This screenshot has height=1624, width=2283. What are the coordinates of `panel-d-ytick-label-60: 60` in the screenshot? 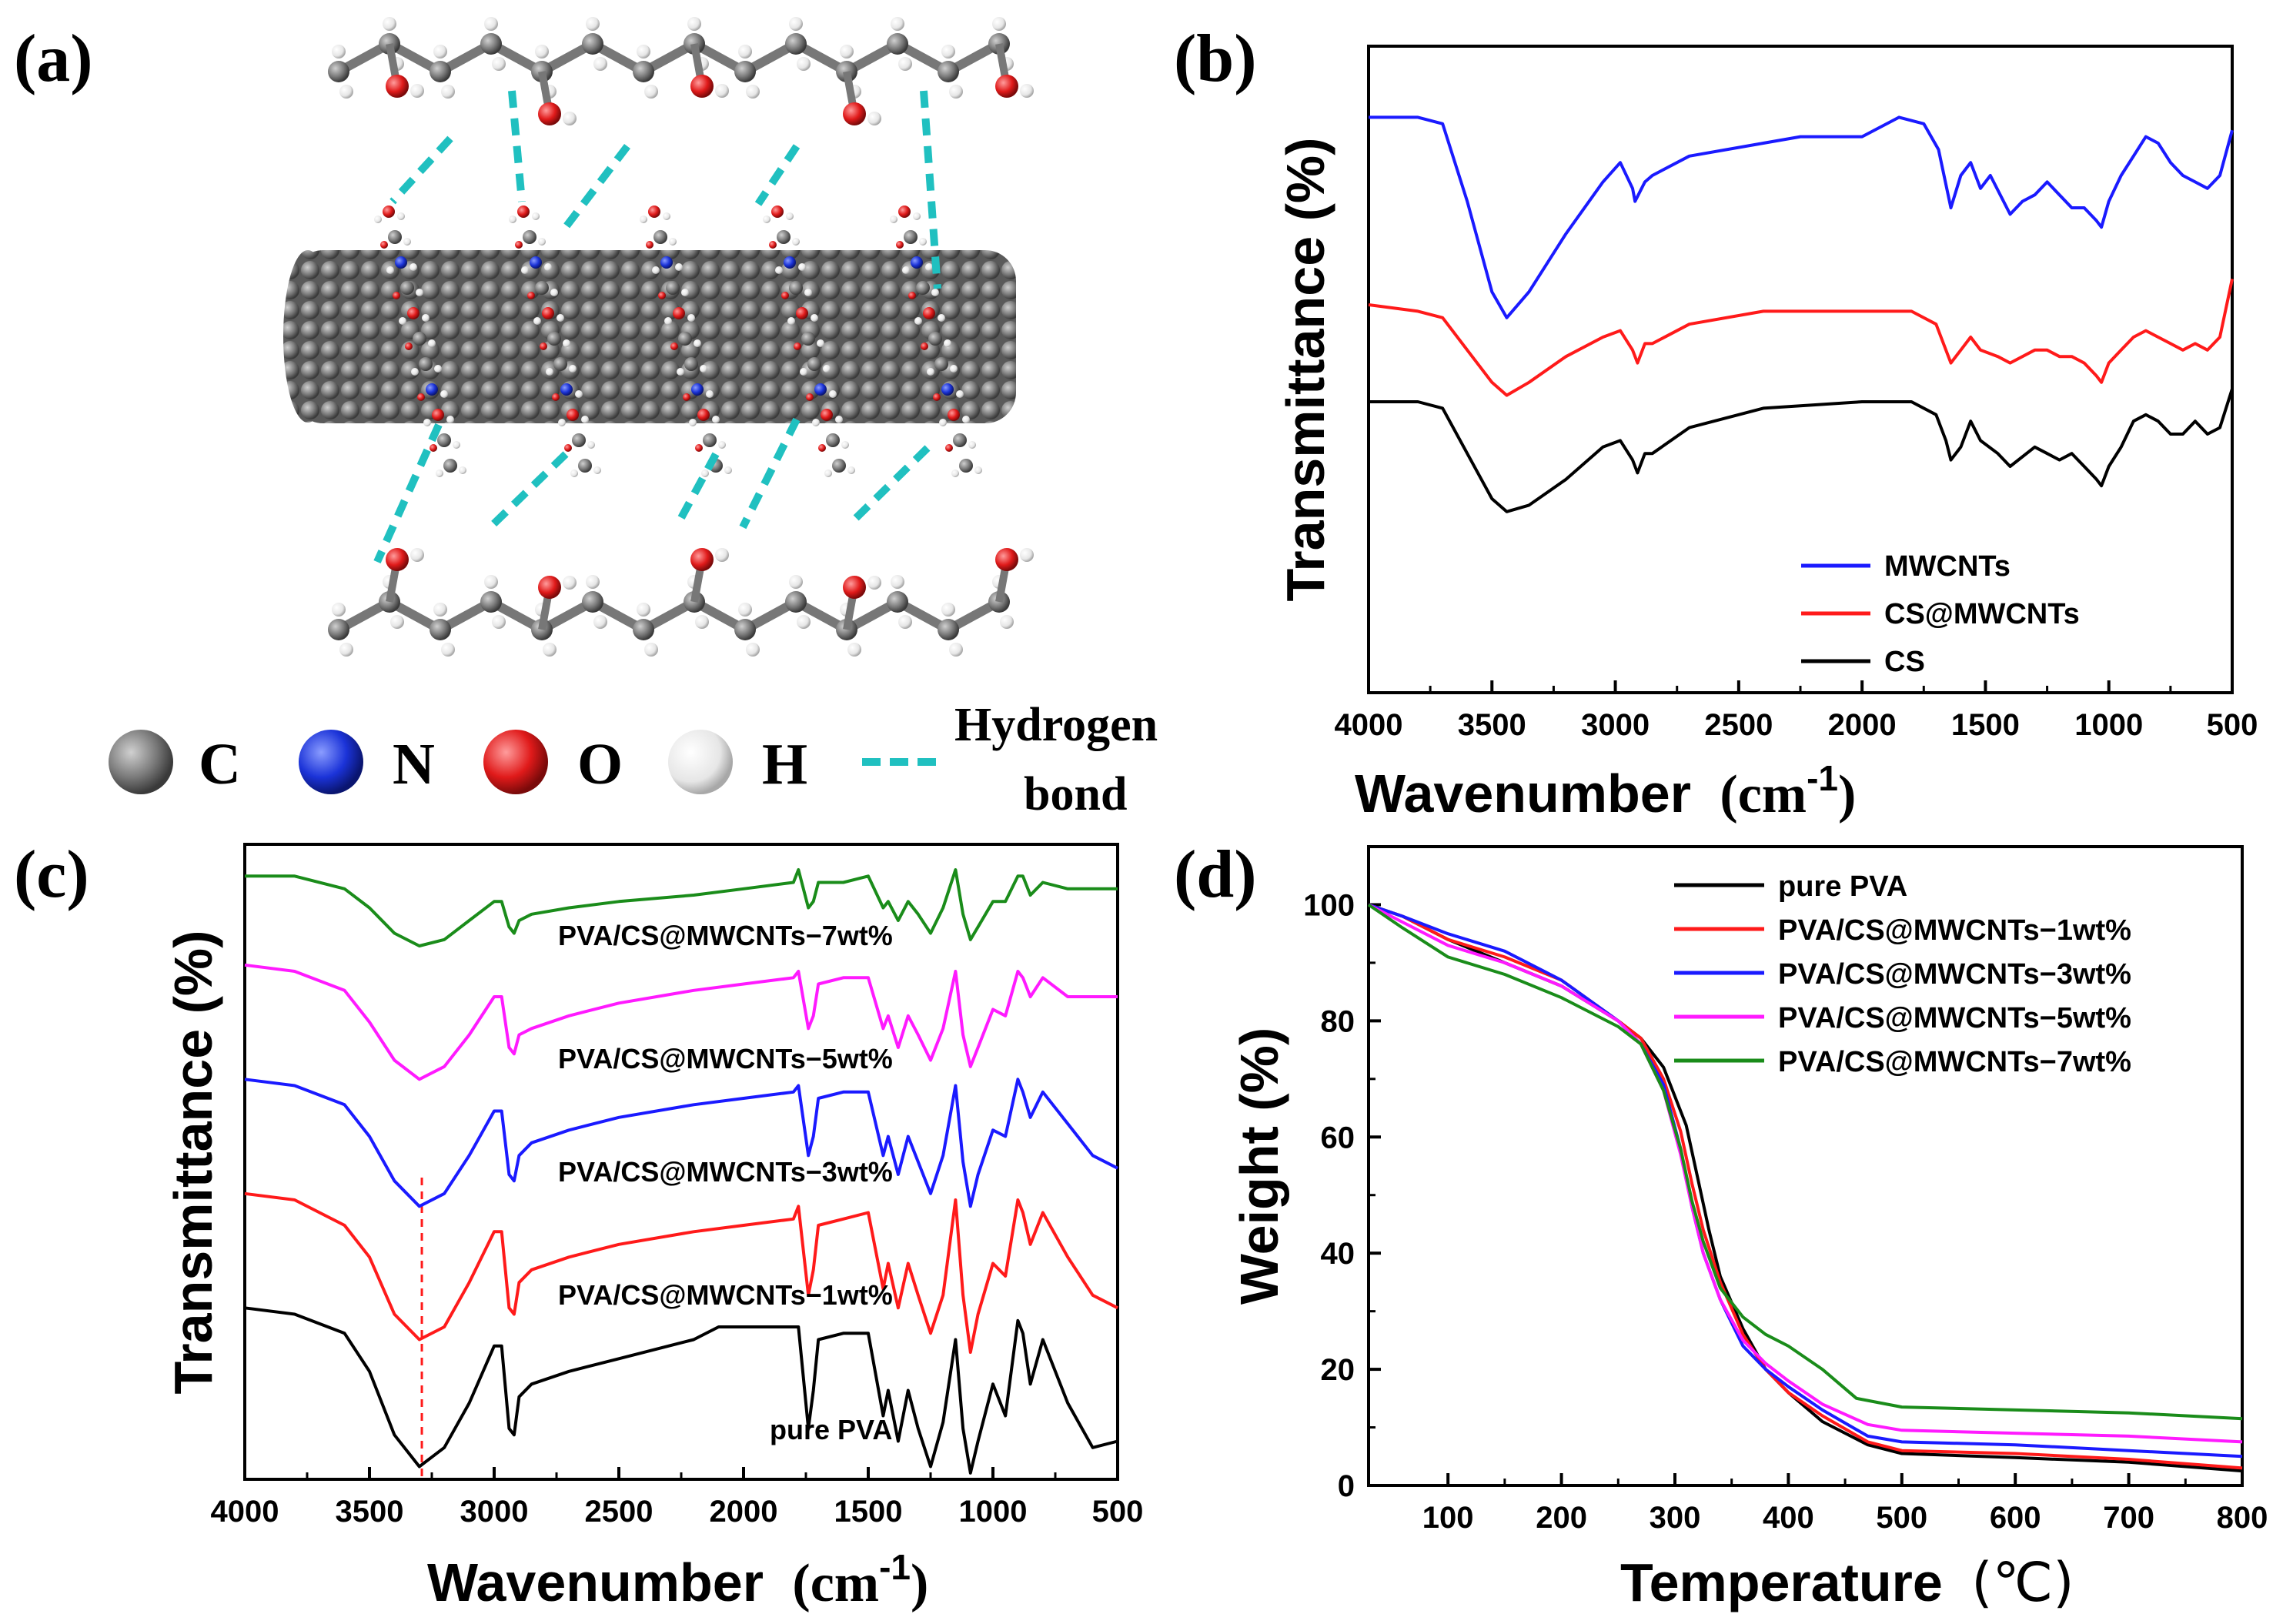 It's located at (1338, 1138).